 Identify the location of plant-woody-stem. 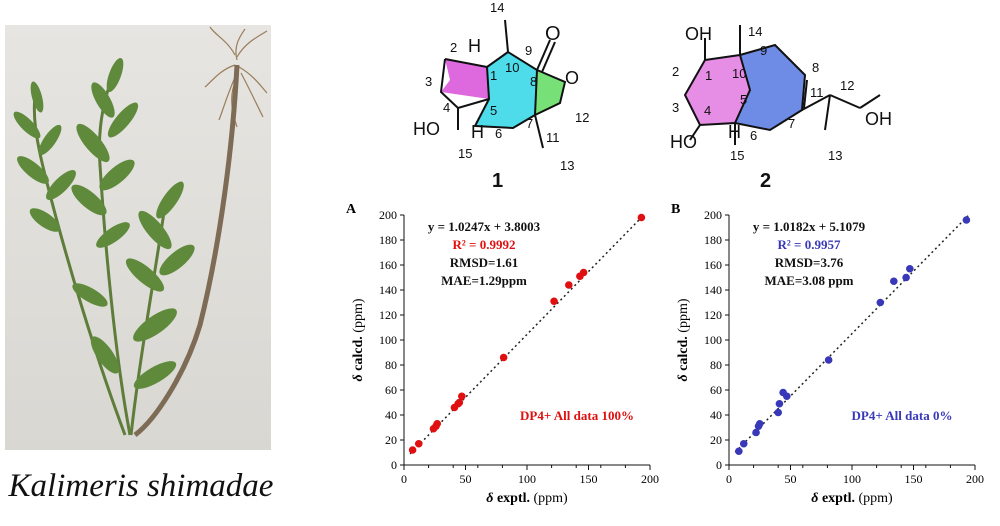
(186, 250).